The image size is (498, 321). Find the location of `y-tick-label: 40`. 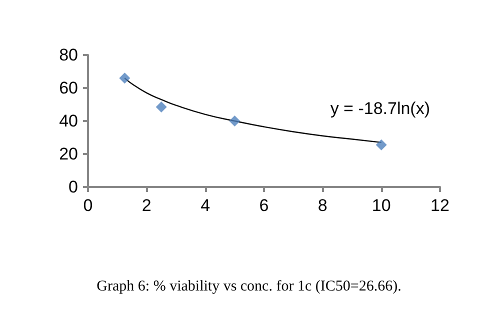

y-tick-label: 40 is located at coordinates (68, 121).